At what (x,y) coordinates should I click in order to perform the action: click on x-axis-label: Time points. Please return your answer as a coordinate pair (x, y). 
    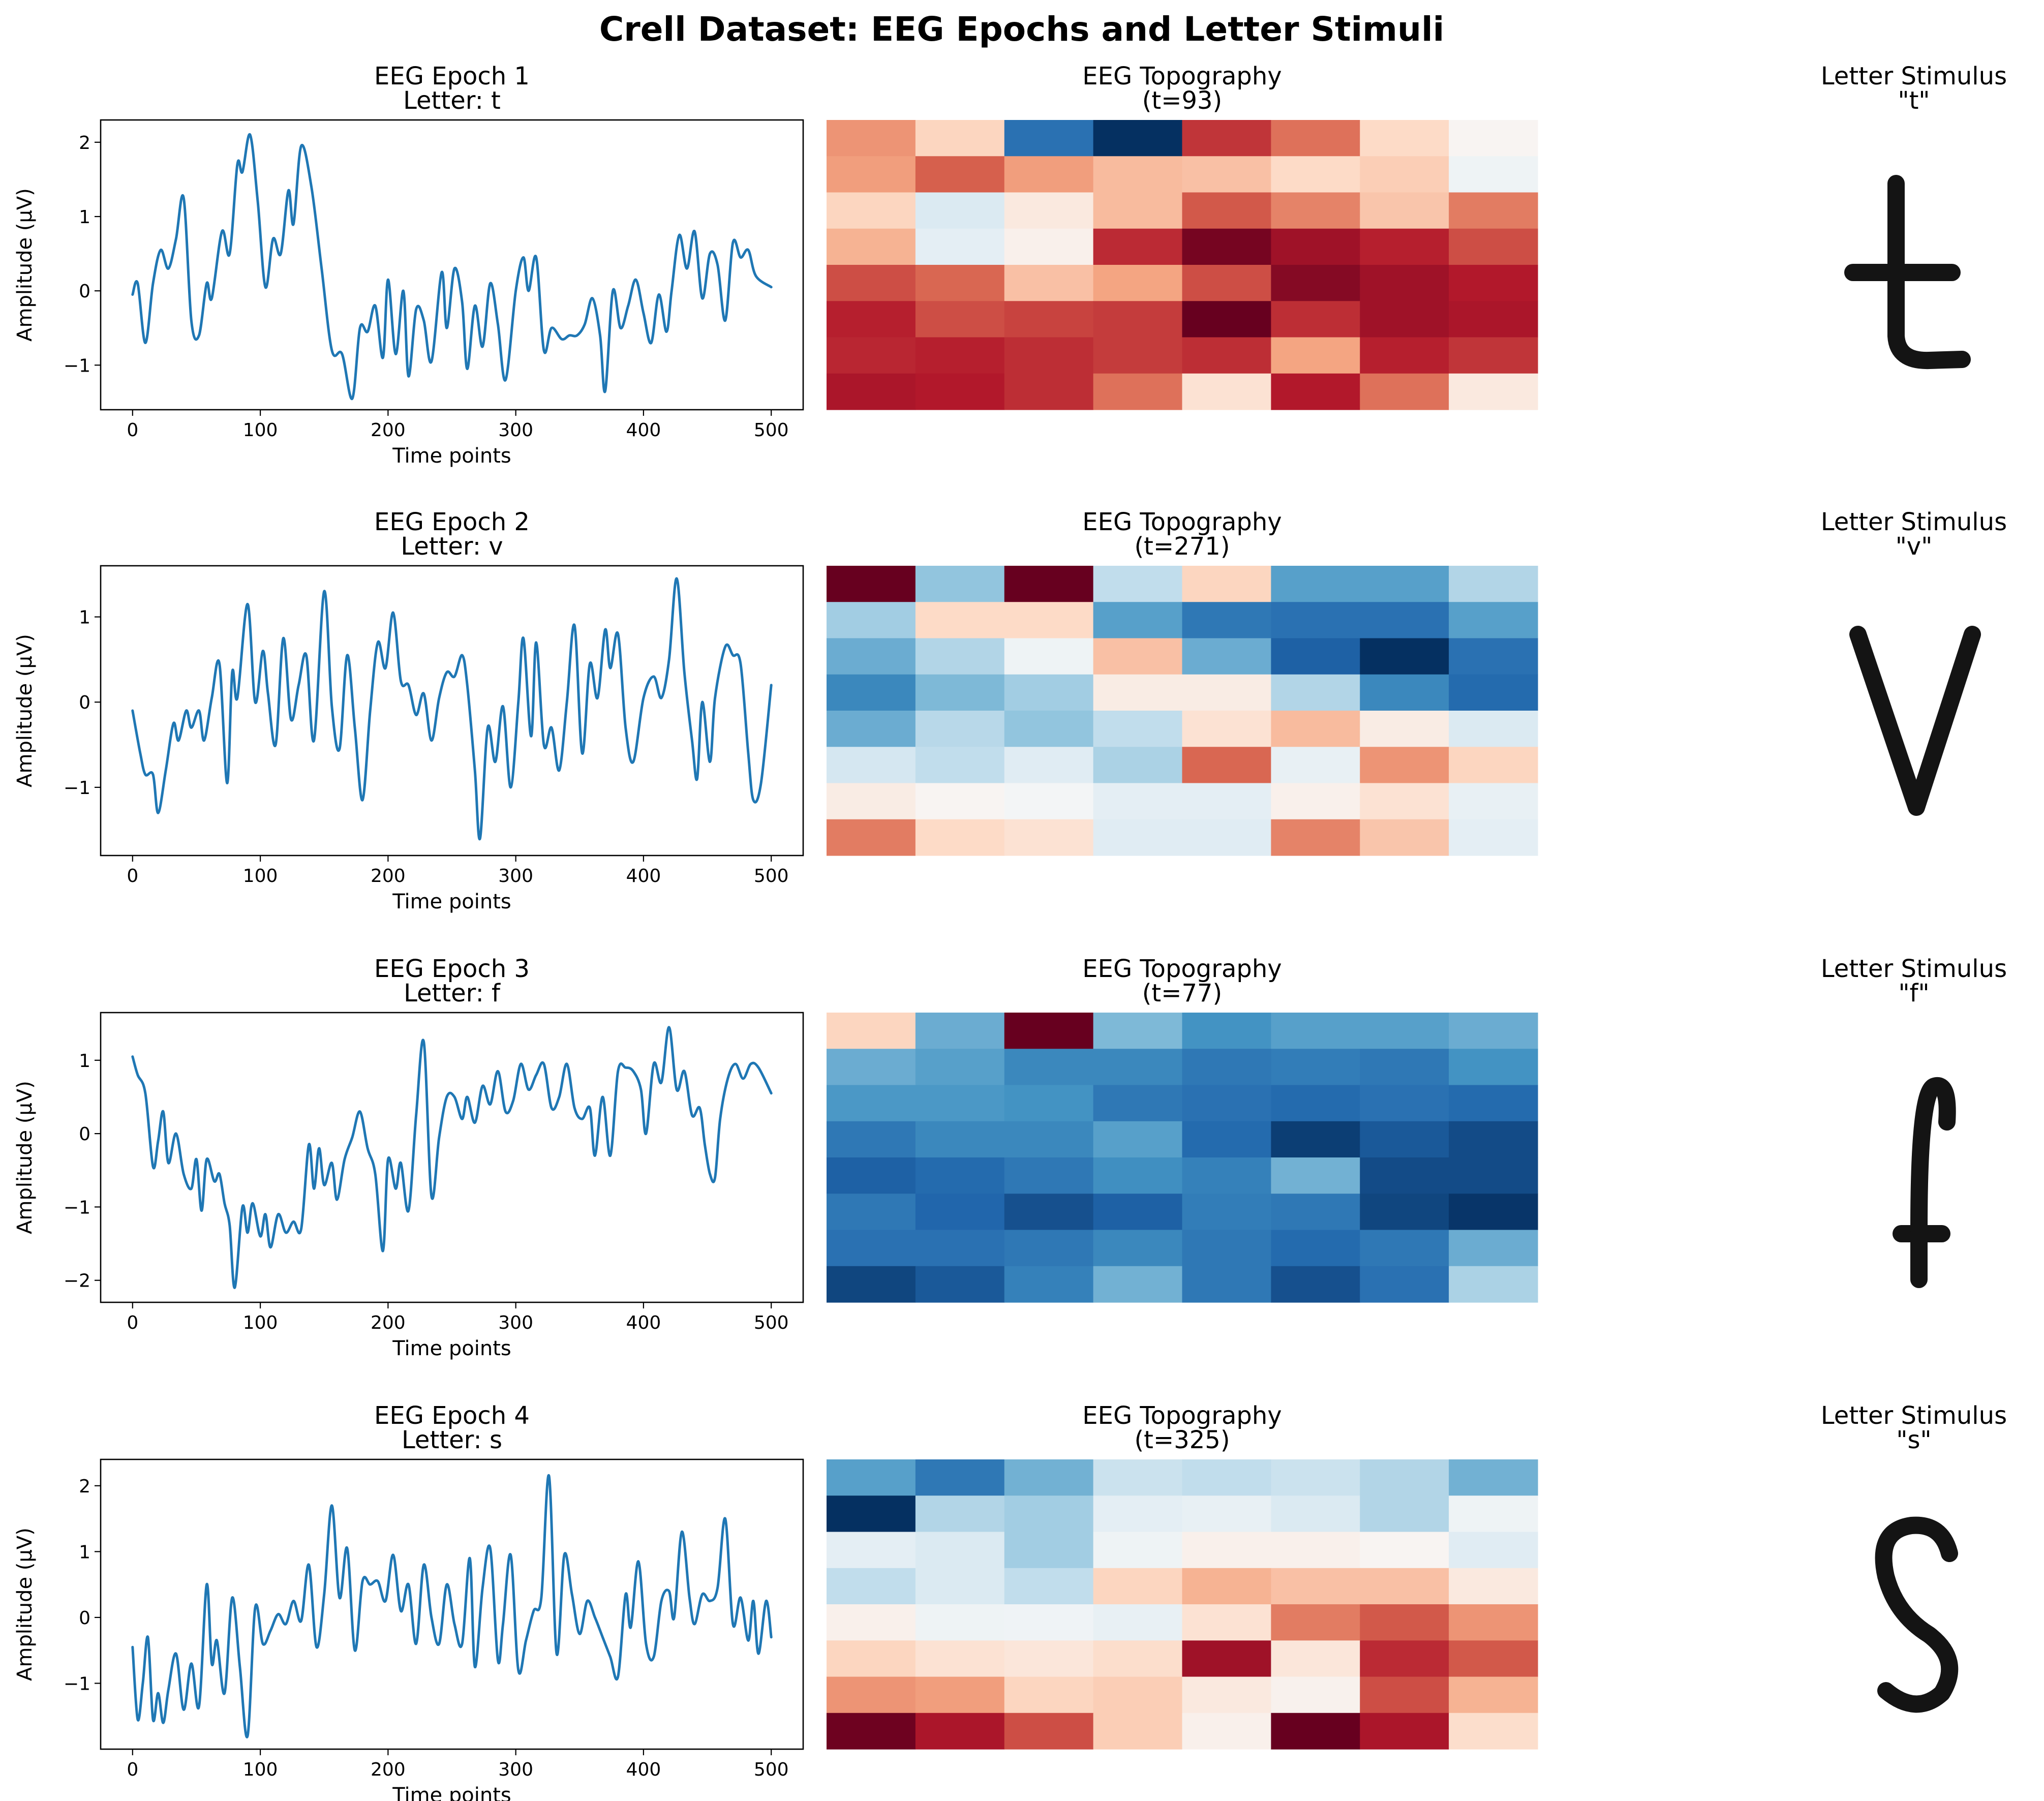
    Looking at the image, I should click on (452, 1349).